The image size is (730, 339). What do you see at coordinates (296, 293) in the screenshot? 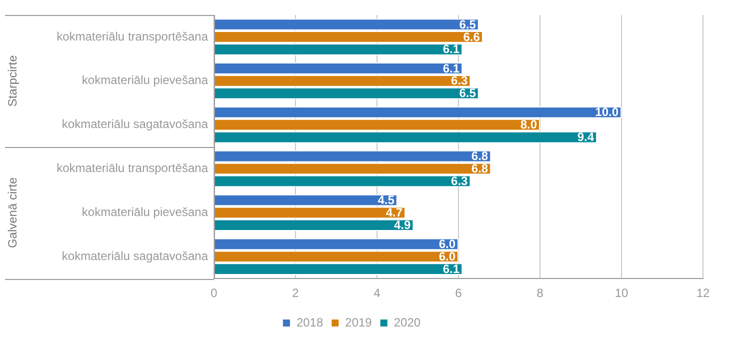
I see `x-tick-label: 2` at bounding box center [296, 293].